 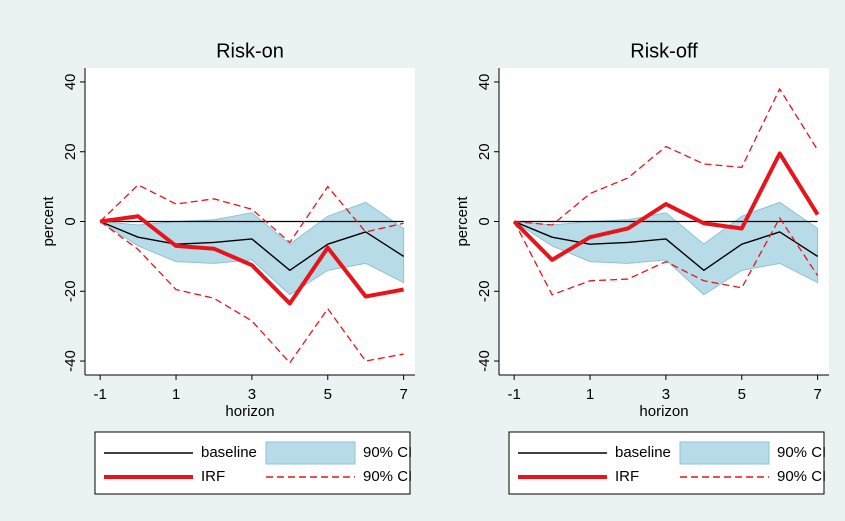 What do you see at coordinates (250, 51) in the screenshot?
I see `chart-title: Risk-on` at bounding box center [250, 51].